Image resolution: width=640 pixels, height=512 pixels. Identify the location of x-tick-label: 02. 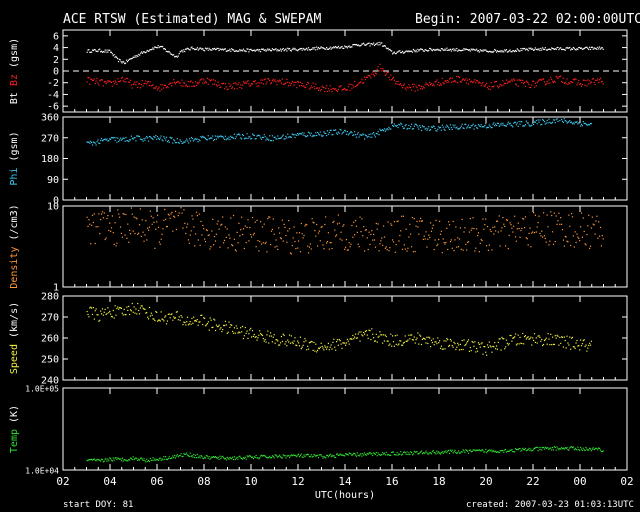
(626, 481).